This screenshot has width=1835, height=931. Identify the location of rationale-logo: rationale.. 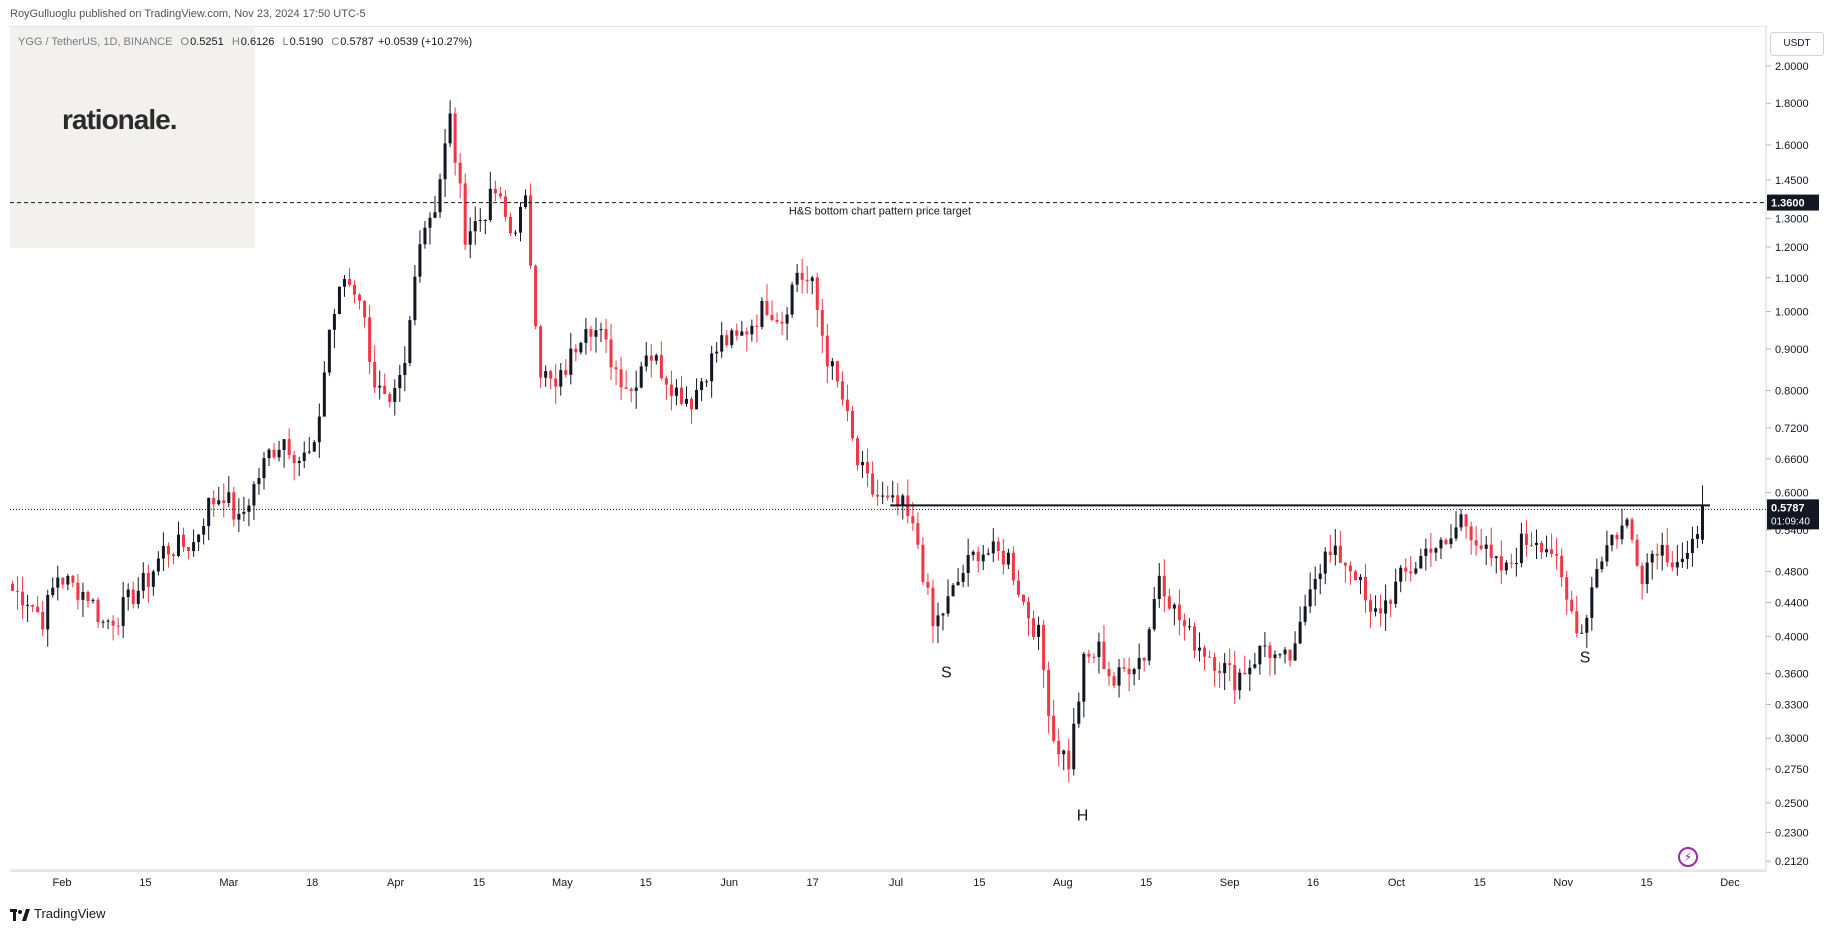
(119, 119).